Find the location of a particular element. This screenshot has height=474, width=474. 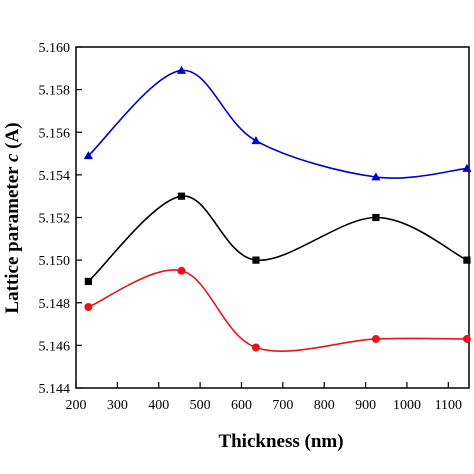

y-tick-label: 5.160 is located at coordinates (55, 48).